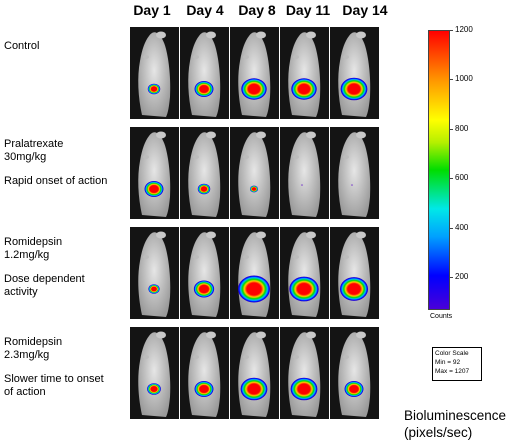 The height and width of the screenshot is (446, 520). Describe the element at coordinates (308, 10) in the screenshot. I see `day-label-11: Day 11` at that location.